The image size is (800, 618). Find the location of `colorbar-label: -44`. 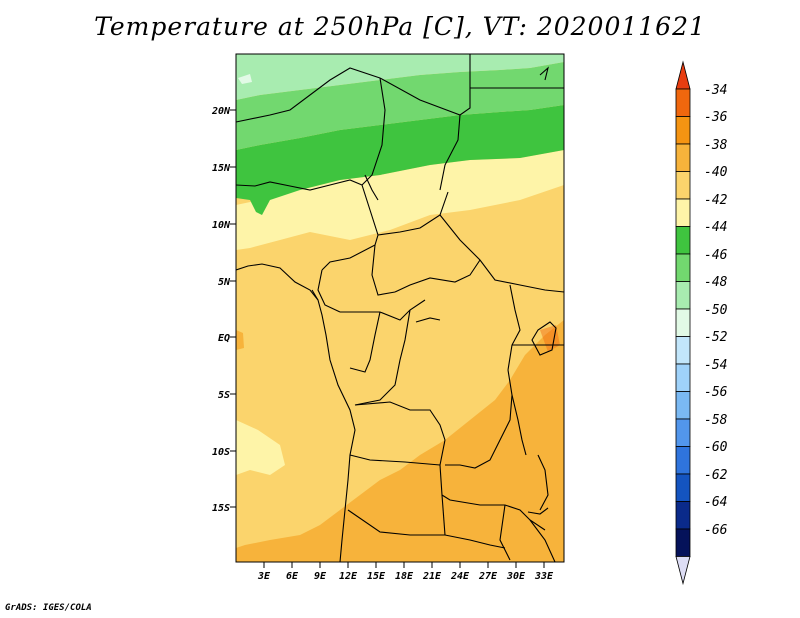

colorbar-label: -44 is located at coordinates (715, 227).